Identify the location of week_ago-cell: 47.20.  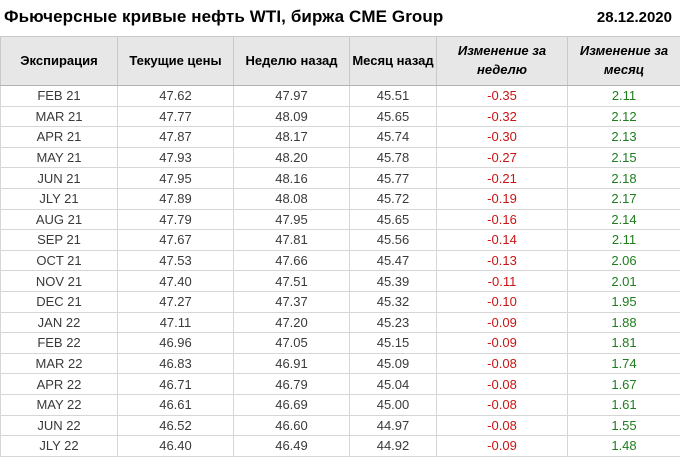
(291, 322).